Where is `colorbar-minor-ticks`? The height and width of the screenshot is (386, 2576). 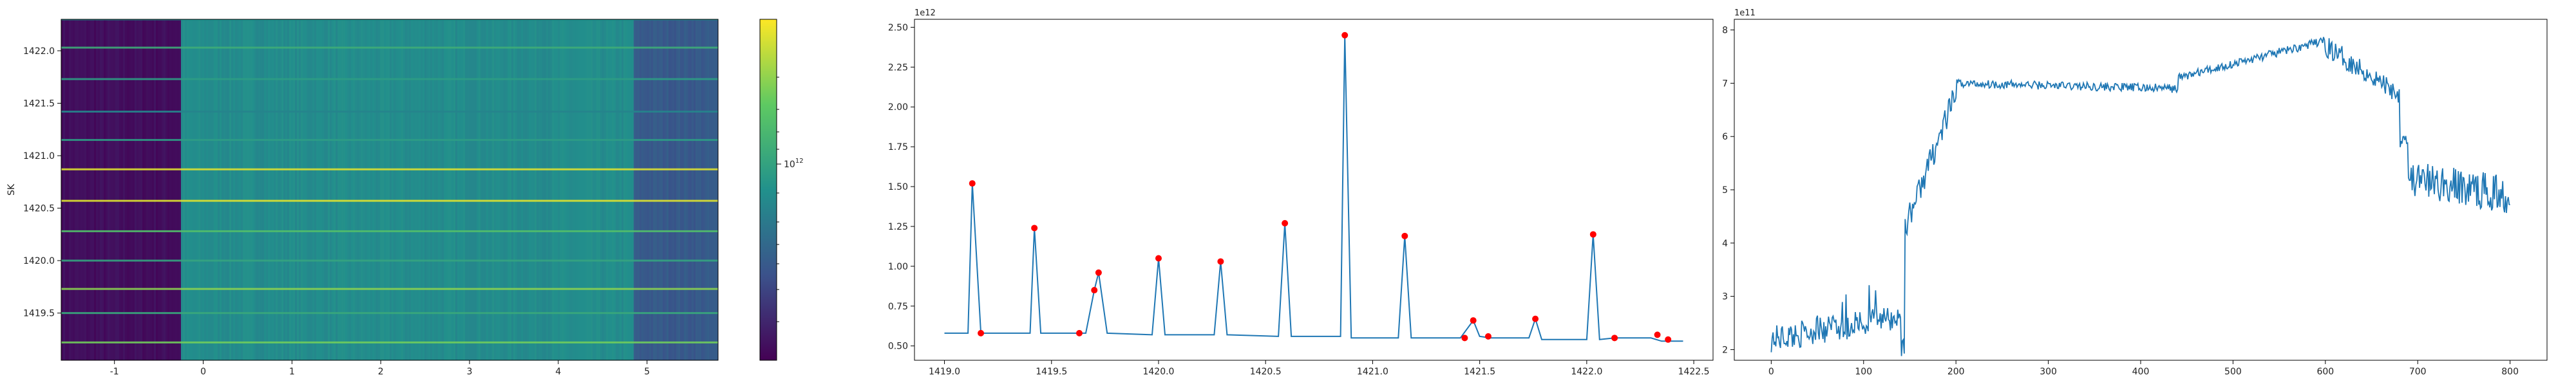 colorbar-minor-ticks is located at coordinates (778, 199).